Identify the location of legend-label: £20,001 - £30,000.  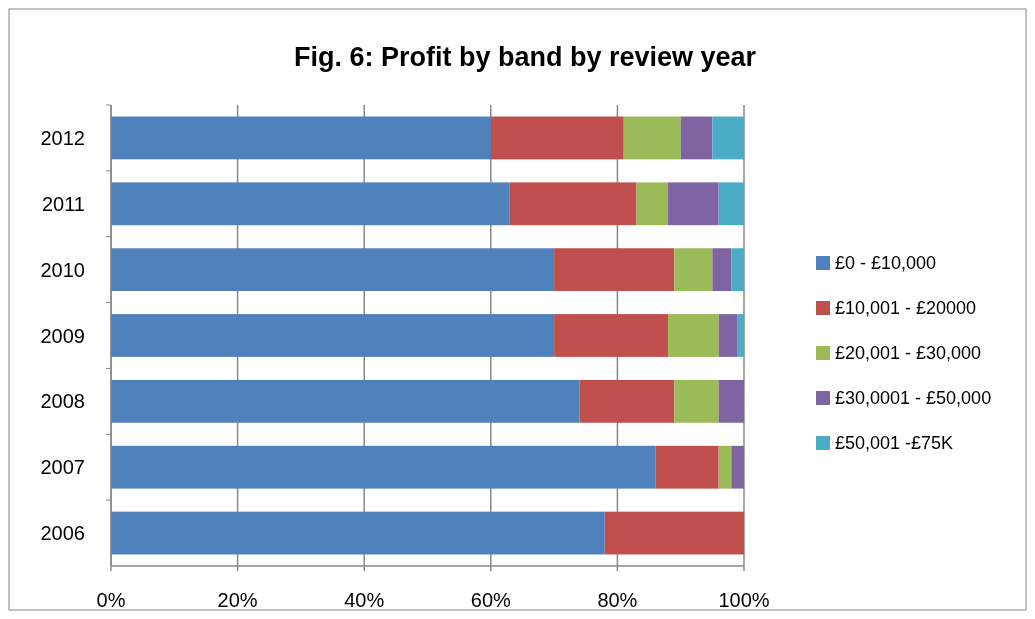
(908, 353).